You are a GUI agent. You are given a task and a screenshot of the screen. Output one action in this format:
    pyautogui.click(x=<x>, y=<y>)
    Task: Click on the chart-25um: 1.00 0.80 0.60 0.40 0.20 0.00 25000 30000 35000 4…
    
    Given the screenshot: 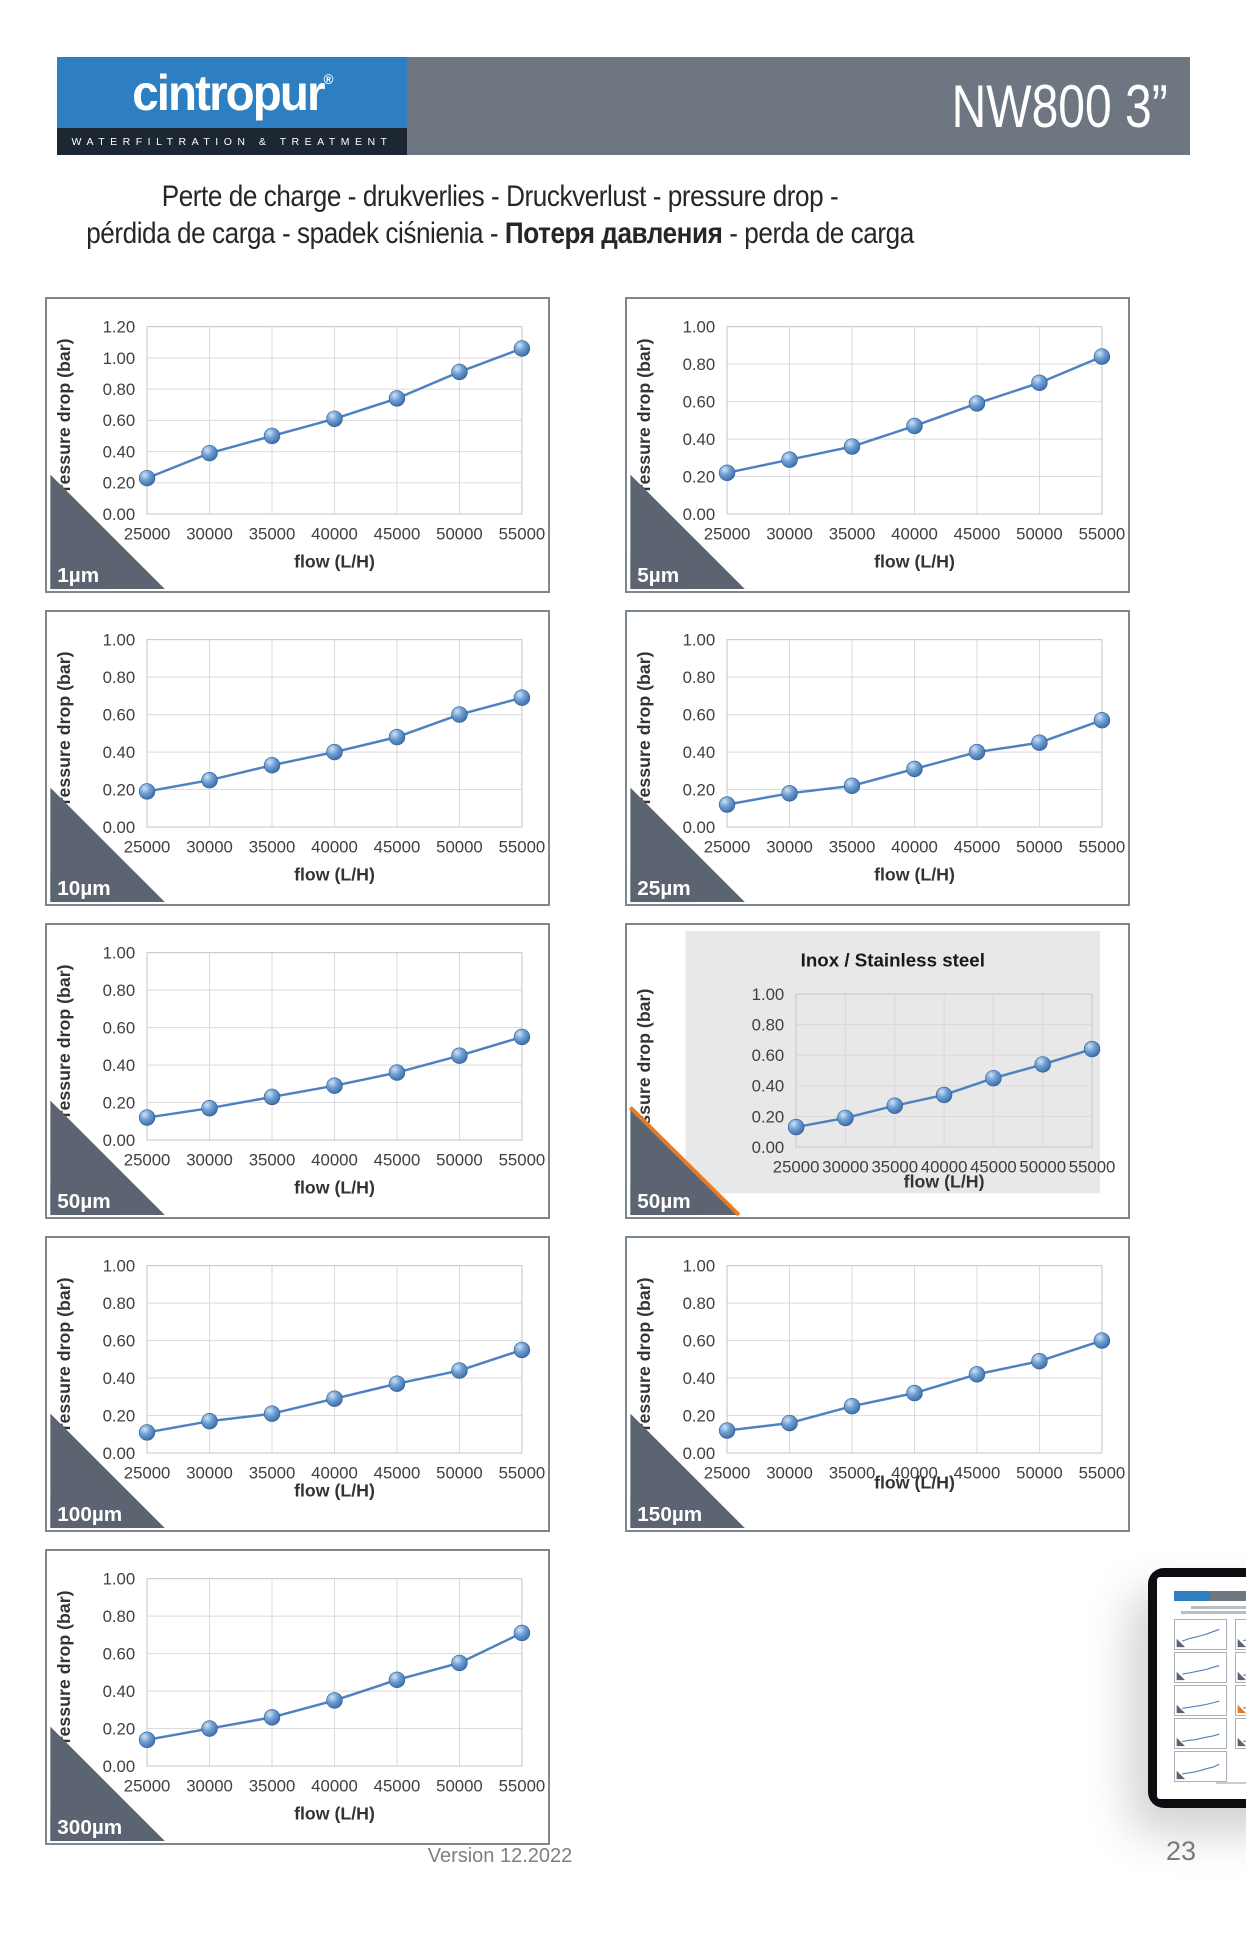 What is the action you would take?
    pyautogui.click(x=877, y=758)
    